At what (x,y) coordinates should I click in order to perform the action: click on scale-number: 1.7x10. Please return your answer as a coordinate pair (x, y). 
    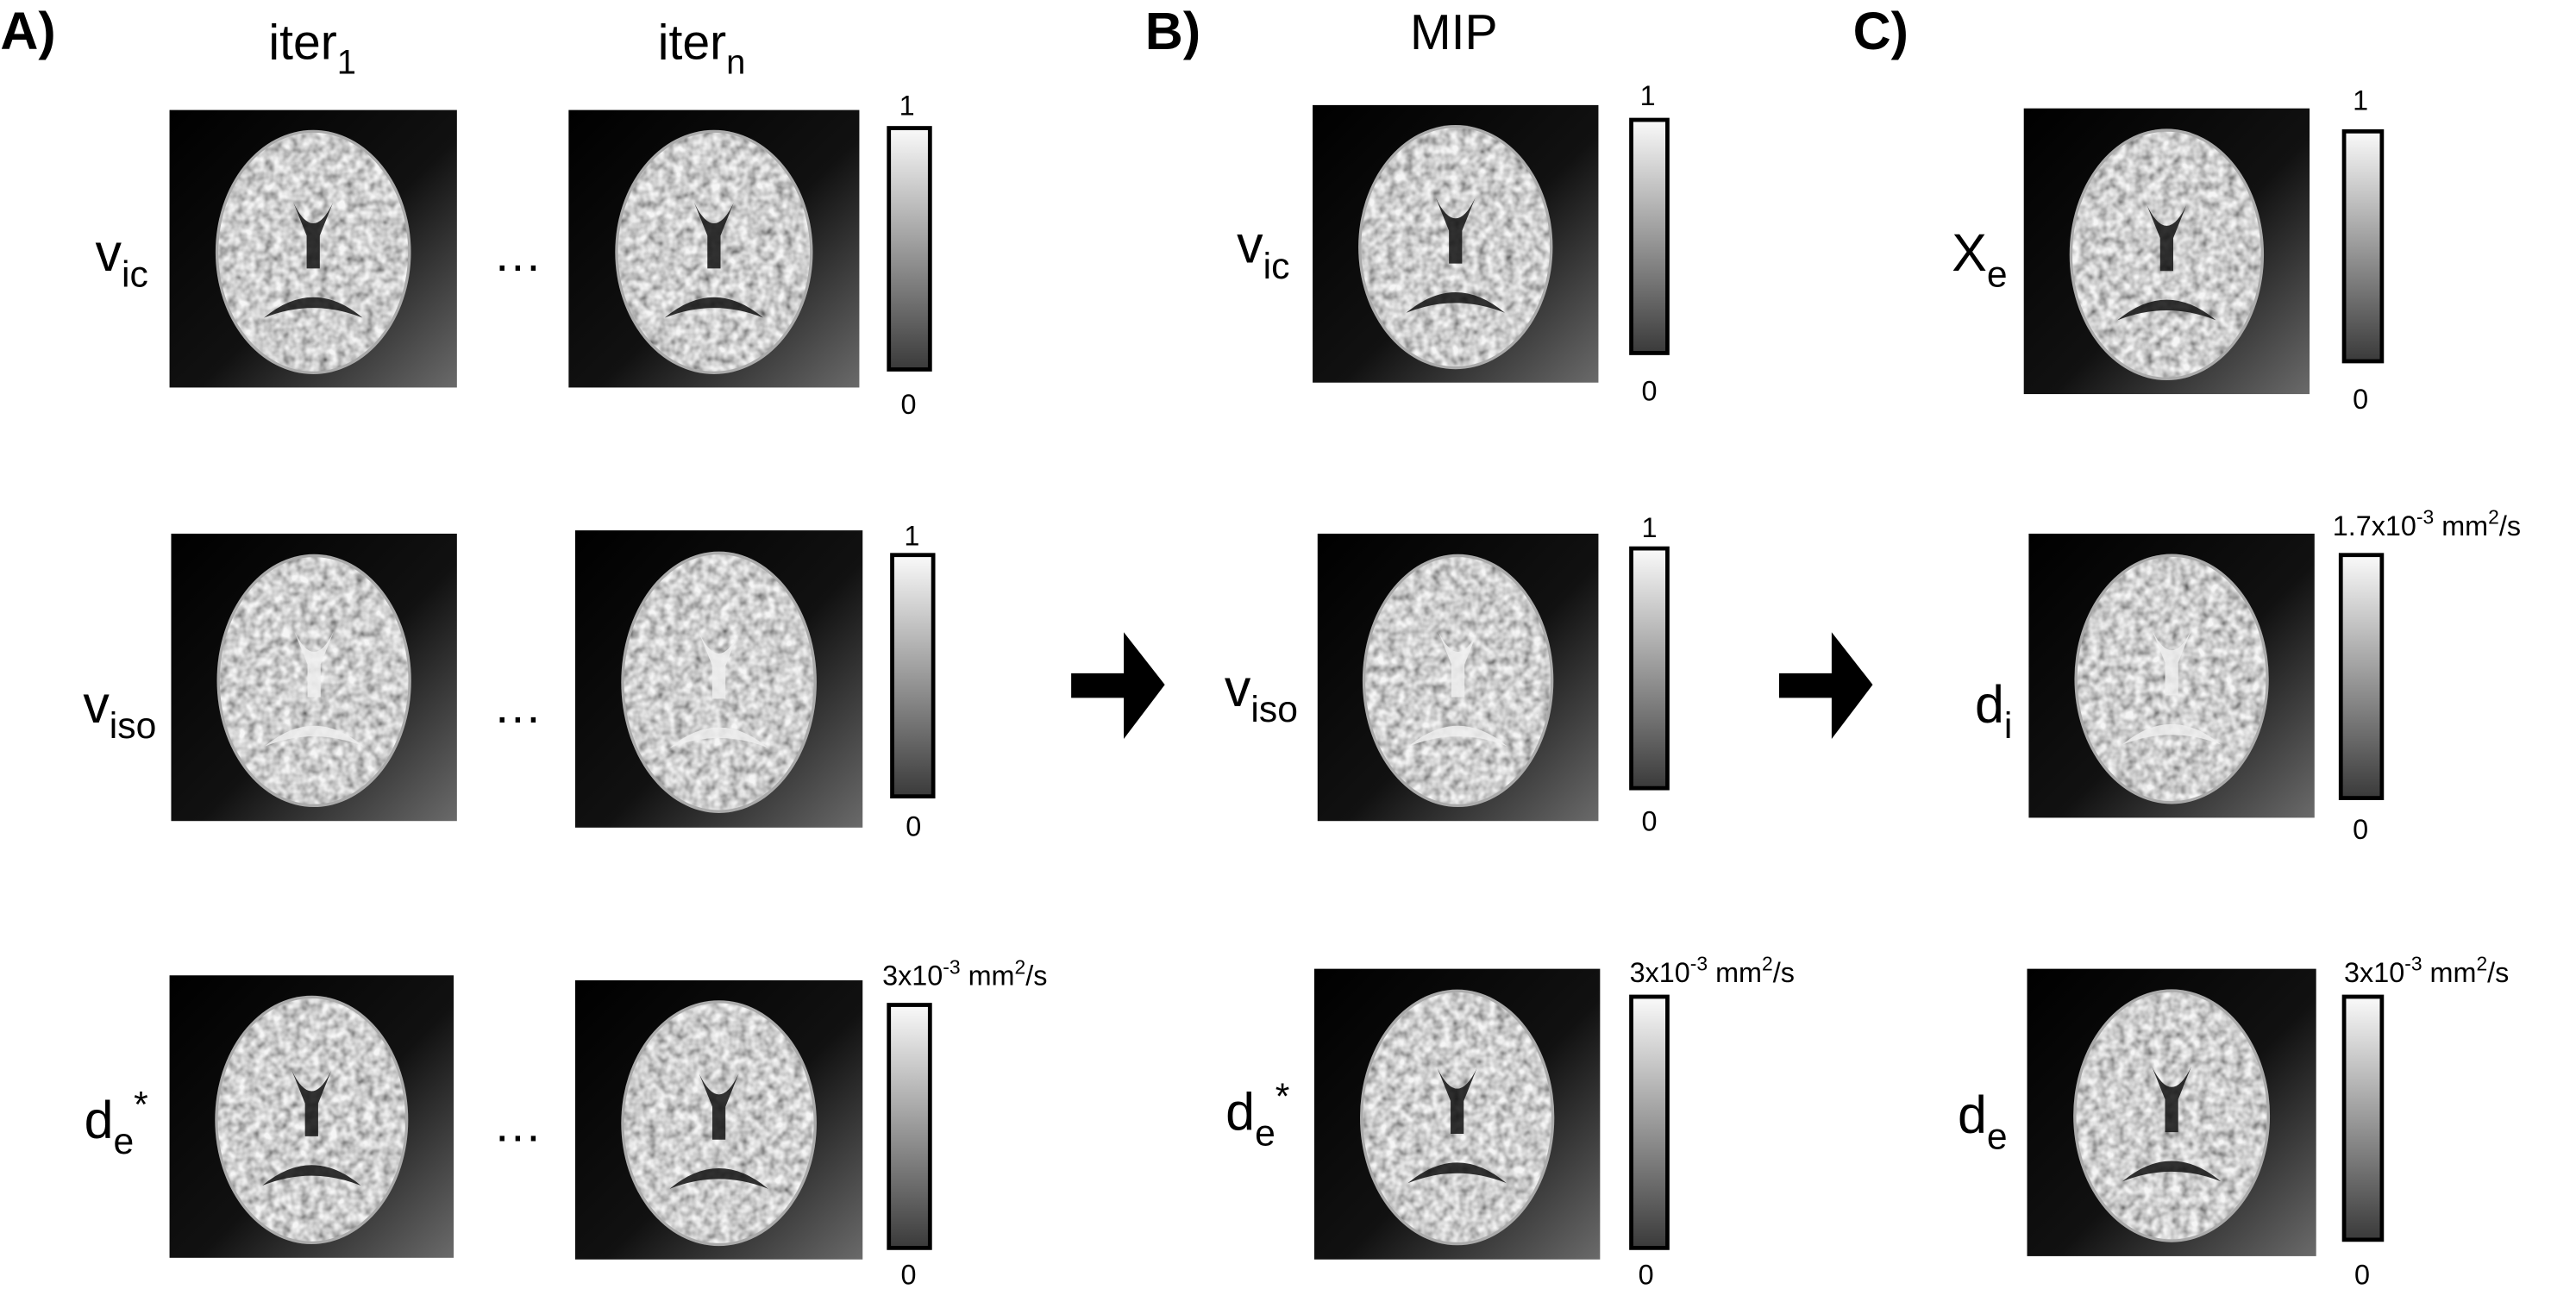
    Looking at the image, I should click on (2374, 525).